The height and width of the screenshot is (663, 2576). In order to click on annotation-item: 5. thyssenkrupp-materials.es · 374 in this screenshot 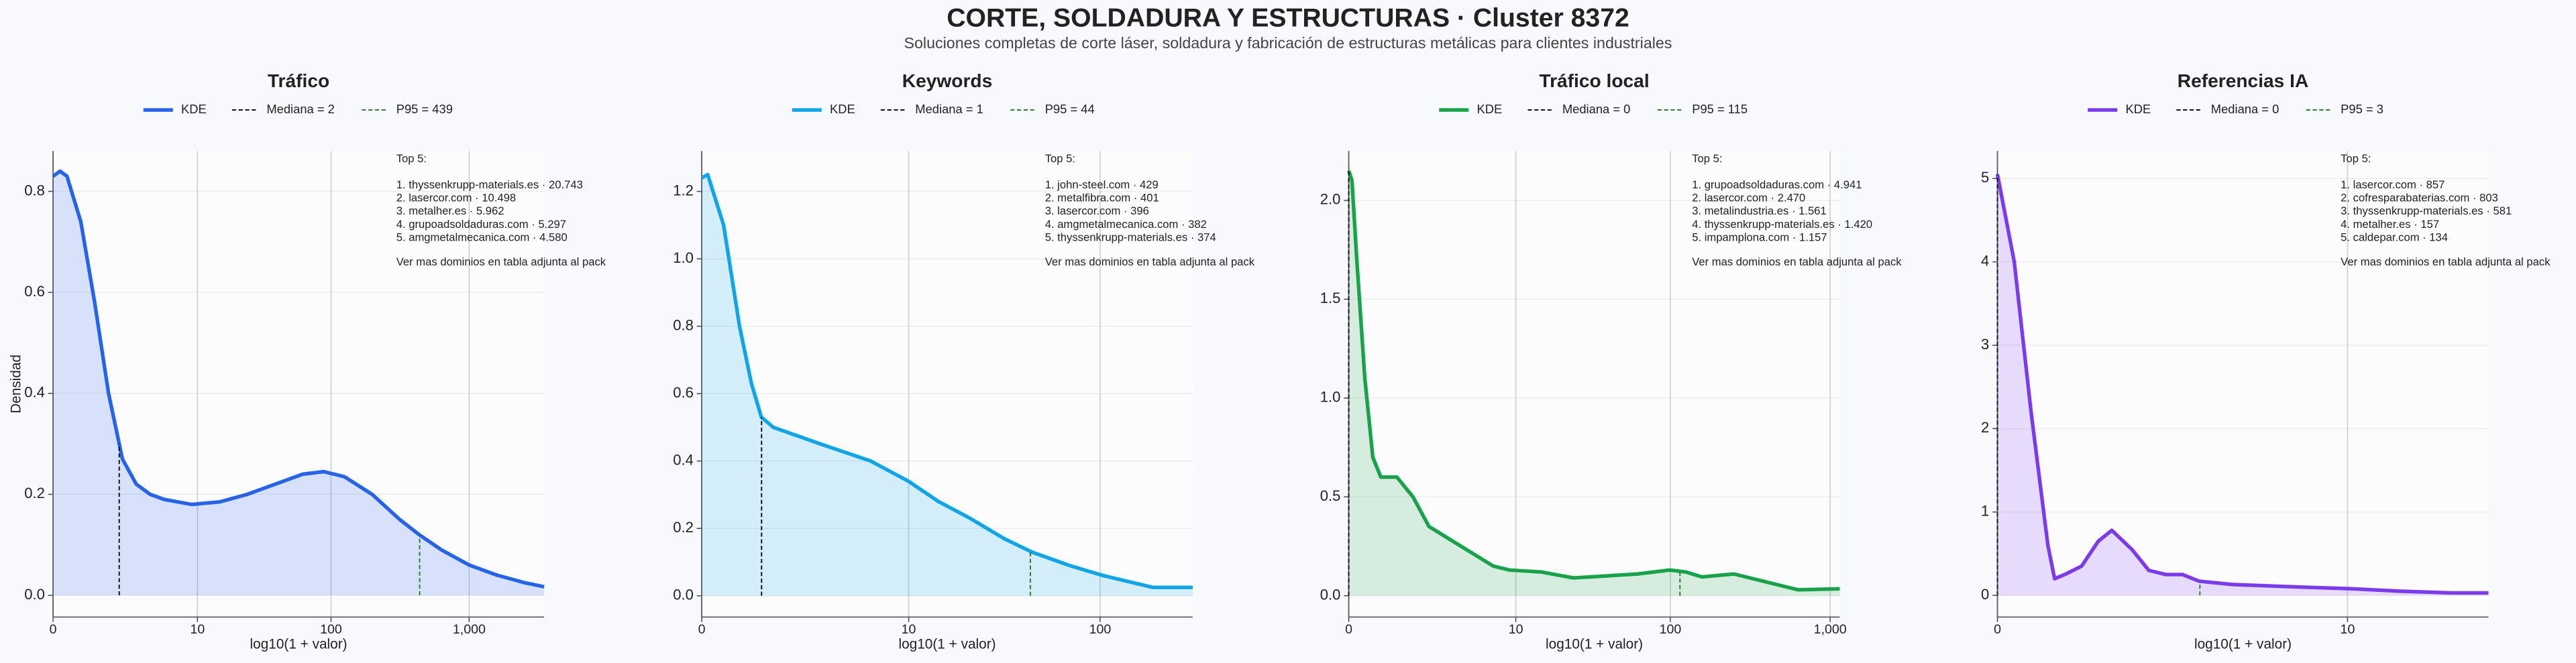, I will do `click(1130, 237)`.